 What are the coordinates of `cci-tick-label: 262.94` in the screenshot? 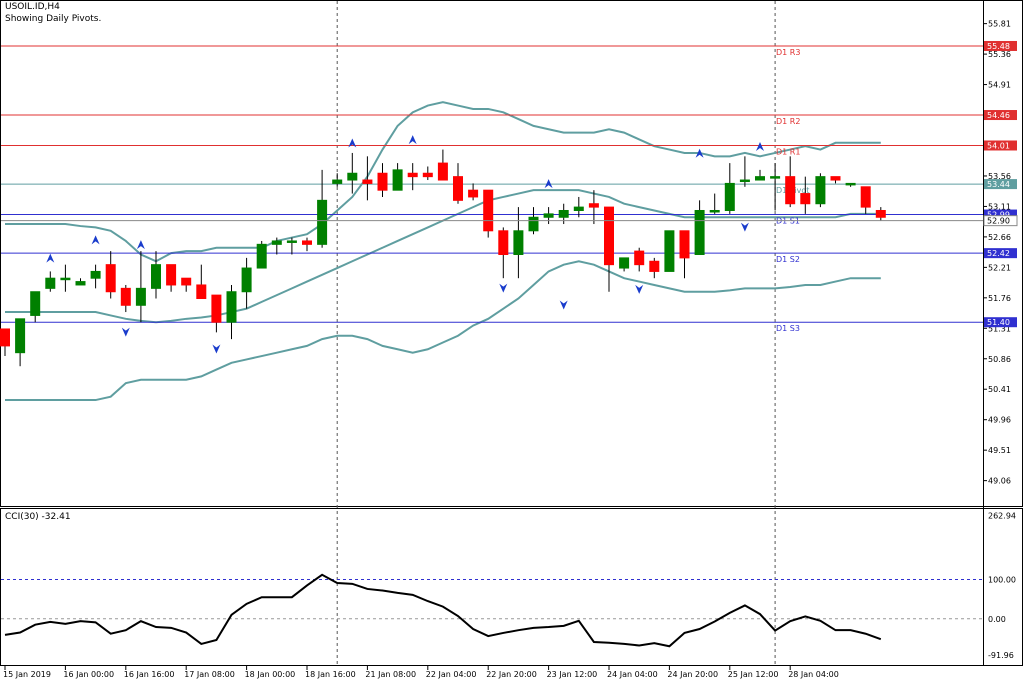 It's located at (1002, 516).